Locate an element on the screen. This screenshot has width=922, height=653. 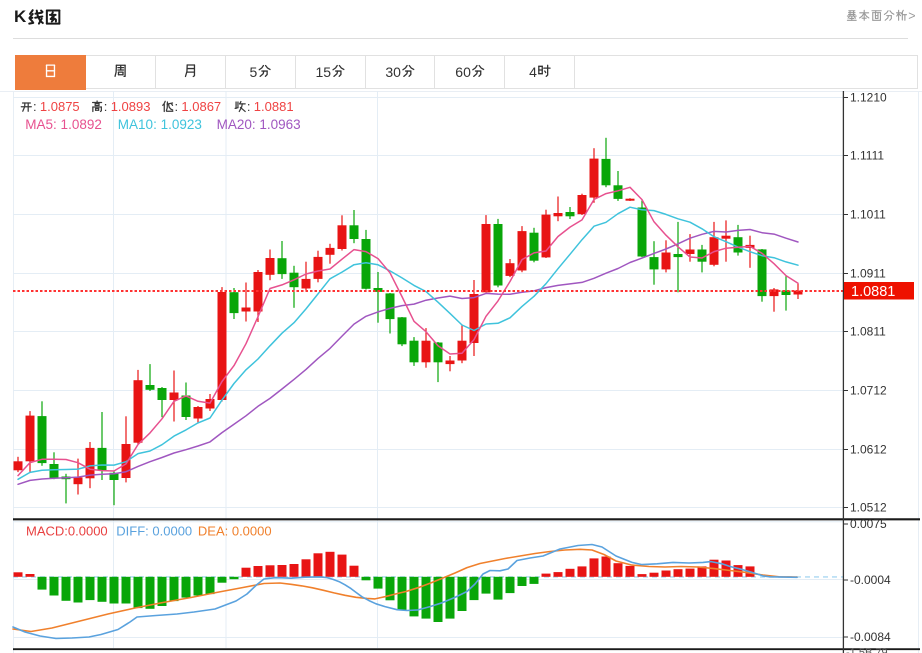
svg-text: DIFF: 0.0000 is located at coordinates (154, 531).